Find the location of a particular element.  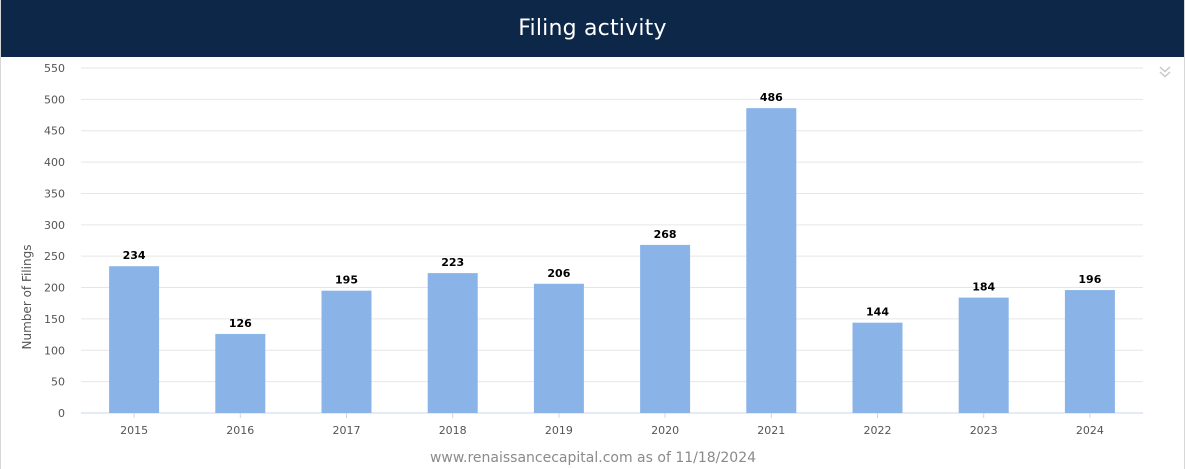

y-axis-label: Number of Filings is located at coordinates (27, 297).